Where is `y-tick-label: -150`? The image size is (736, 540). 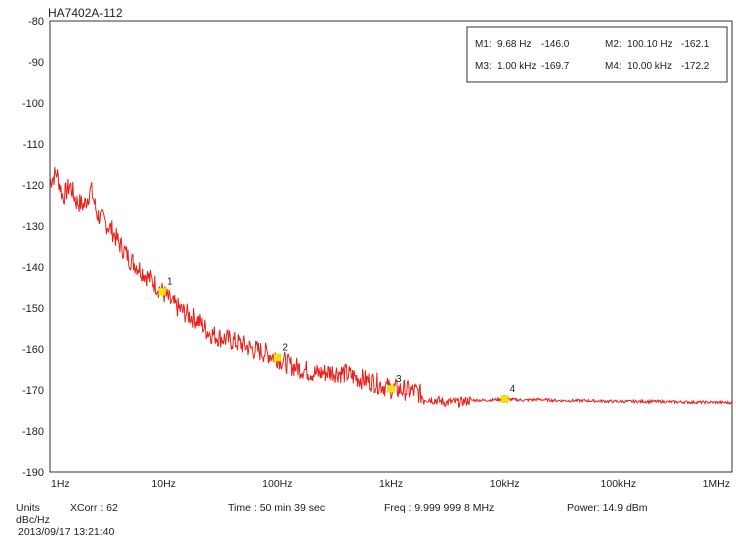 y-tick-label: -150 is located at coordinates (33, 309).